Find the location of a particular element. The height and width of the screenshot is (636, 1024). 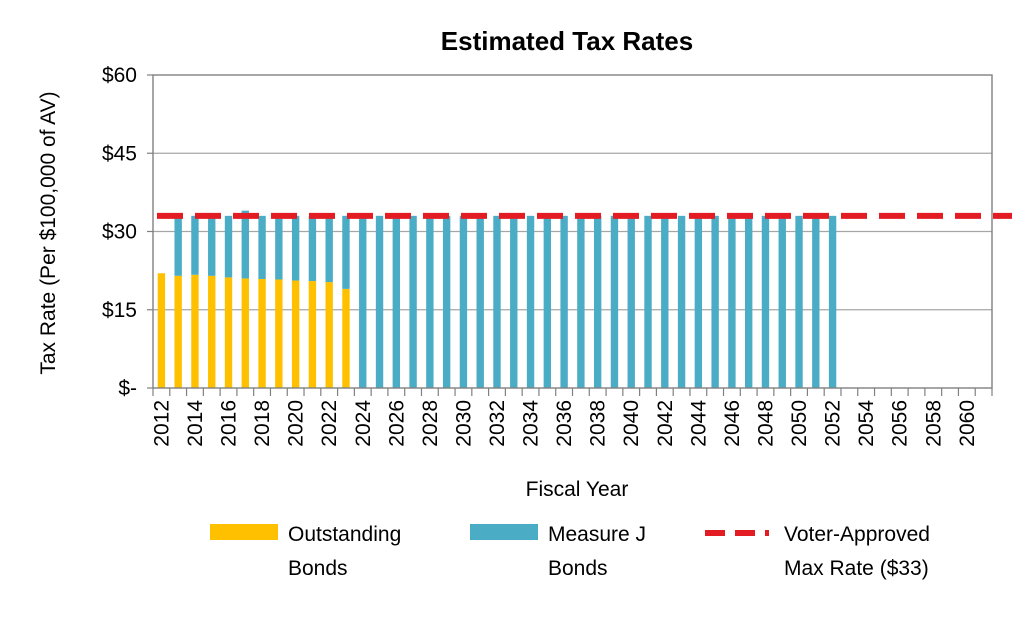

bar-measure-j-bonds-2034 is located at coordinates (530, 301).